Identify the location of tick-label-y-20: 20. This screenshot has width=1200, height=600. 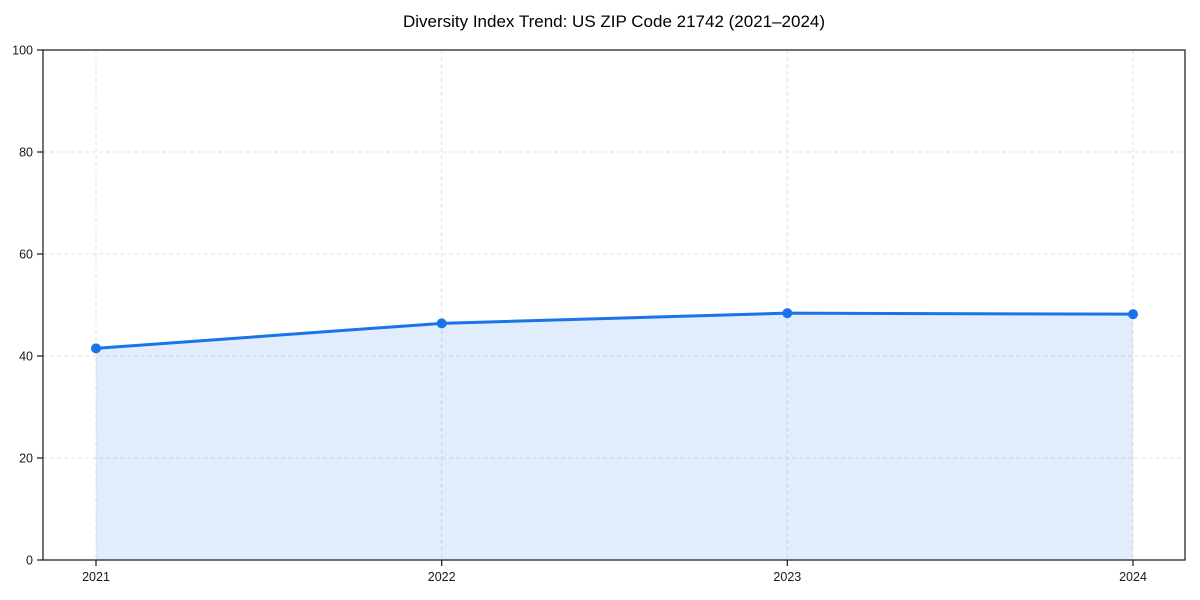
(26, 459).